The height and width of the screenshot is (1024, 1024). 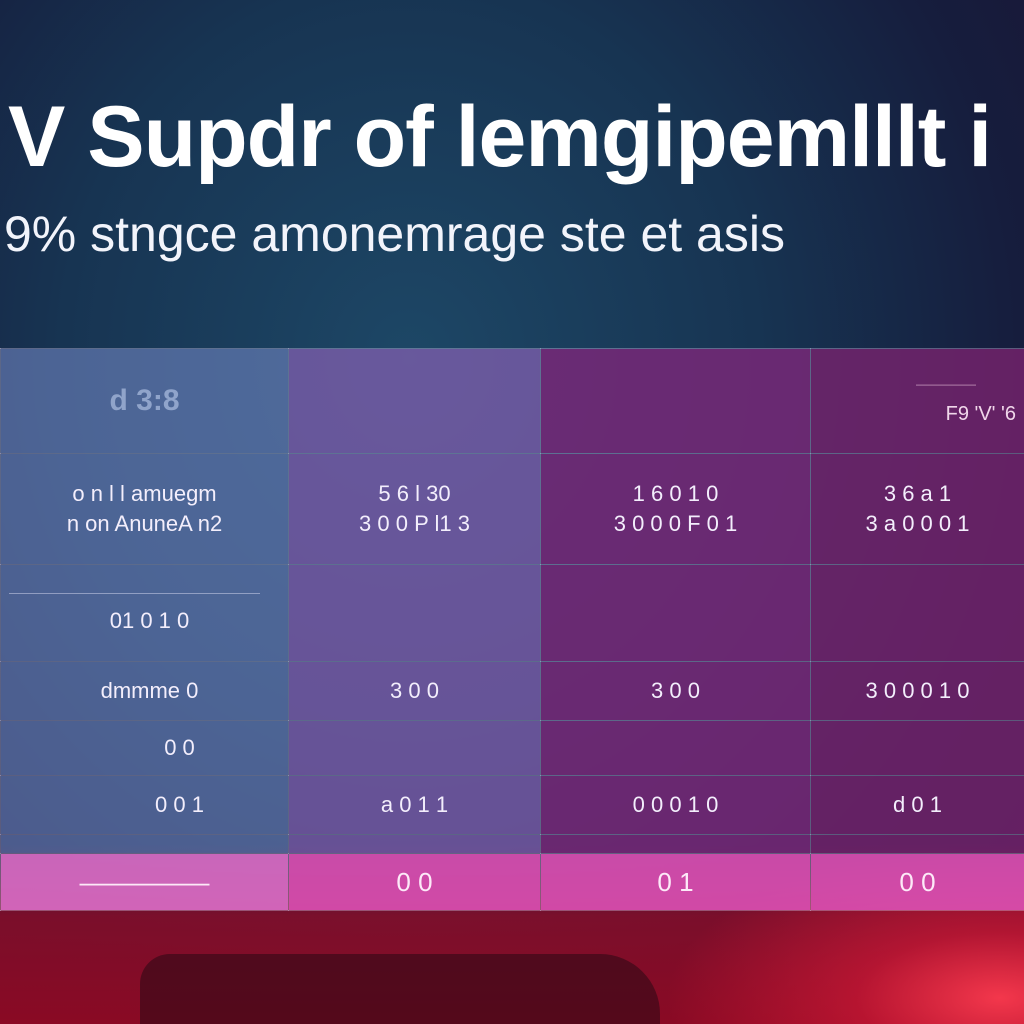 What do you see at coordinates (394, 234) in the screenshot?
I see `page-subtitle: 9% stngce amonemrage ste et asis` at bounding box center [394, 234].